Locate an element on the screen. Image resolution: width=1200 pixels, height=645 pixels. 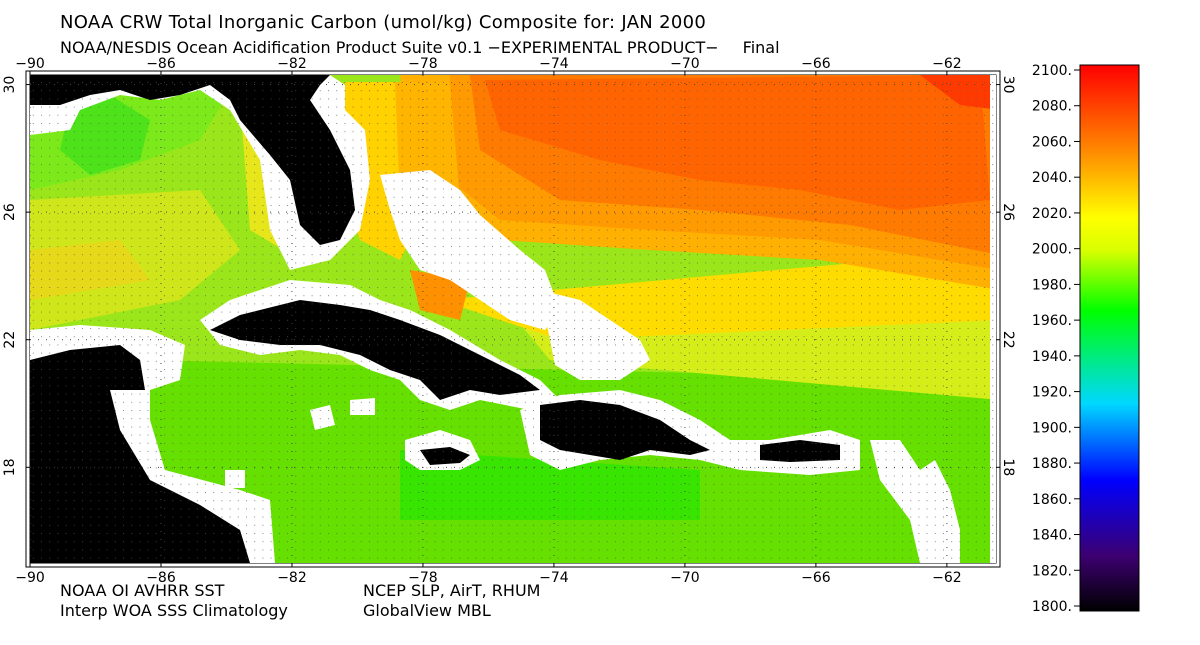
lat-tick-label-right: 22 is located at coordinates (1008, 340).